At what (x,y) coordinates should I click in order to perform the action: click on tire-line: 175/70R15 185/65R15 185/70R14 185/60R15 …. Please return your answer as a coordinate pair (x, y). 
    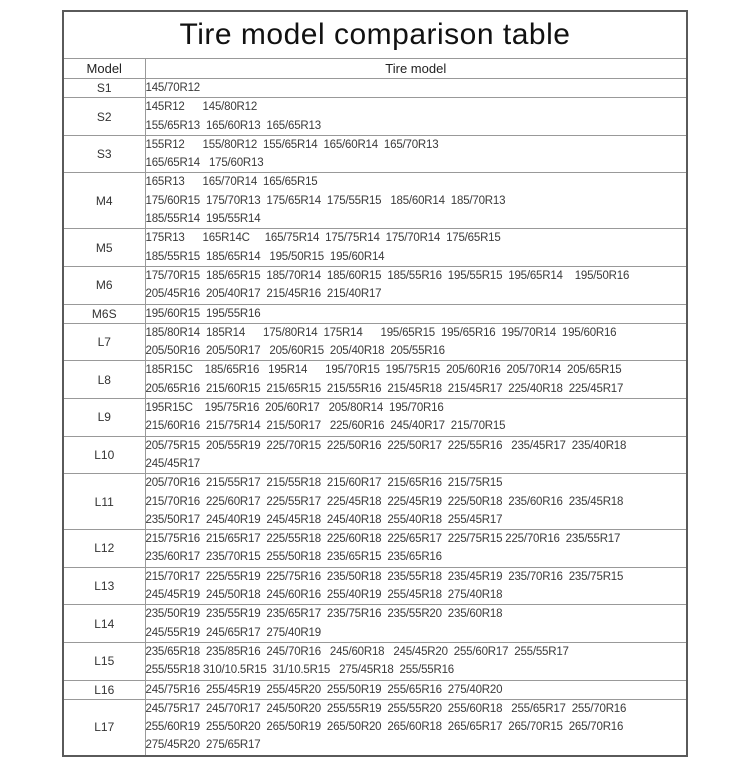
    Looking at the image, I should click on (387, 275).